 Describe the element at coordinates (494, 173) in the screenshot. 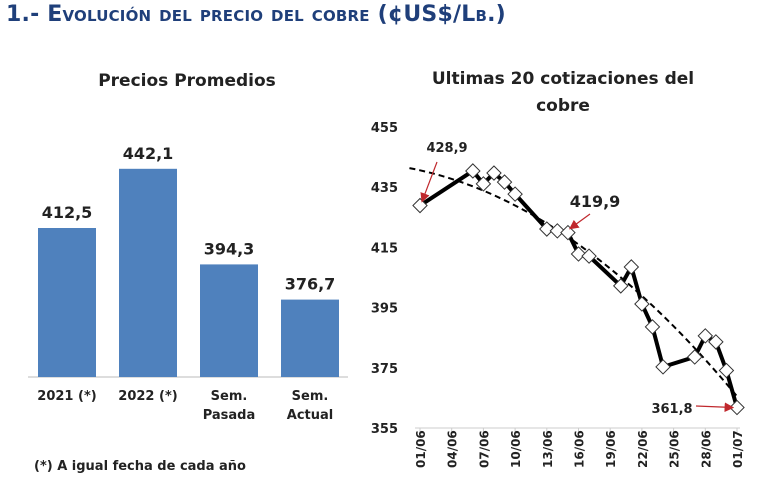

I see `data-point-08/06` at that location.